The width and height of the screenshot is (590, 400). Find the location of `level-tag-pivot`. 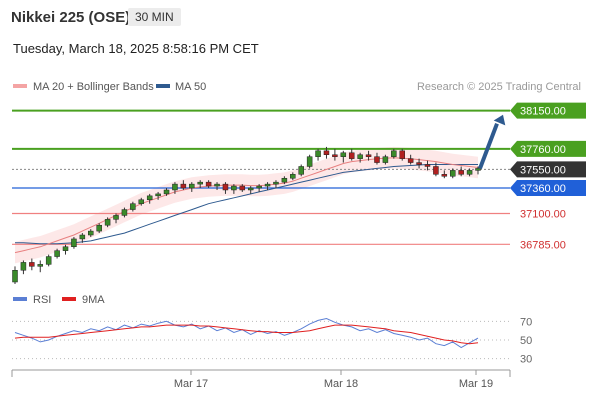

level-tag-pivot is located at coordinates (548, 188).